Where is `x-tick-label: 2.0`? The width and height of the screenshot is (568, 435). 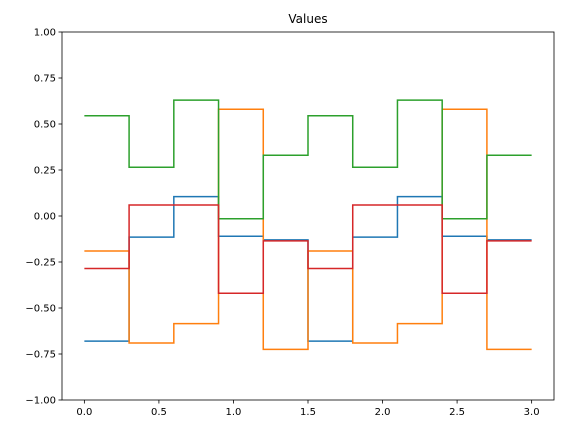
x-tick-label: 2.0 is located at coordinates (383, 412).